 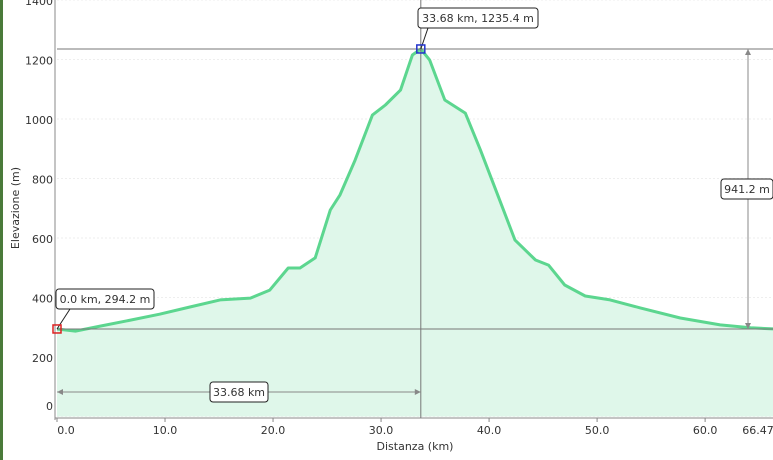 I want to click on y-tick-label: 0, so click(x=49, y=406).